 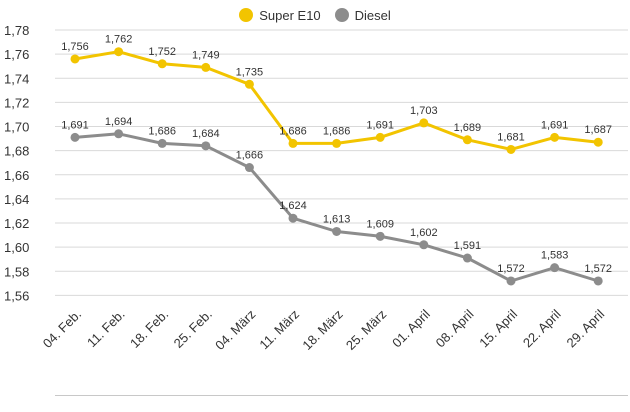 I want to click on data-label-super-e10: 1,703, so click(x=424, y=111).